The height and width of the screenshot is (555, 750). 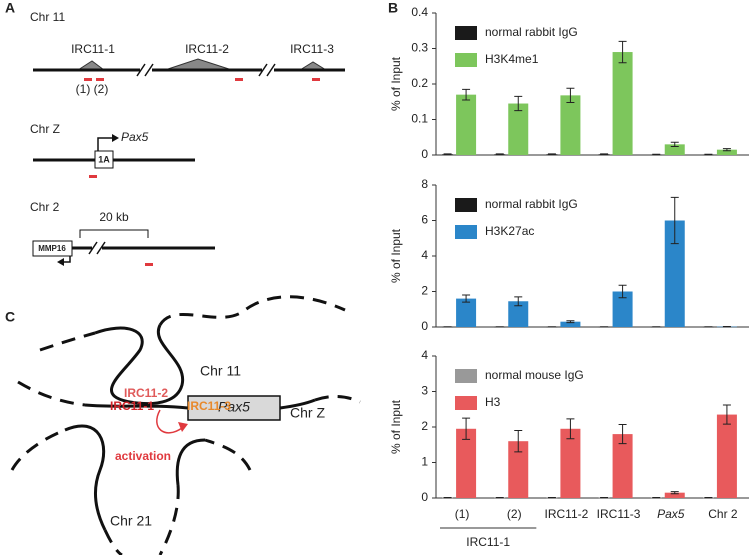 What do you see at coordinates (83, 89) in the screenshot?
I see `site-label: (1)` at bounding box center [83, 89].